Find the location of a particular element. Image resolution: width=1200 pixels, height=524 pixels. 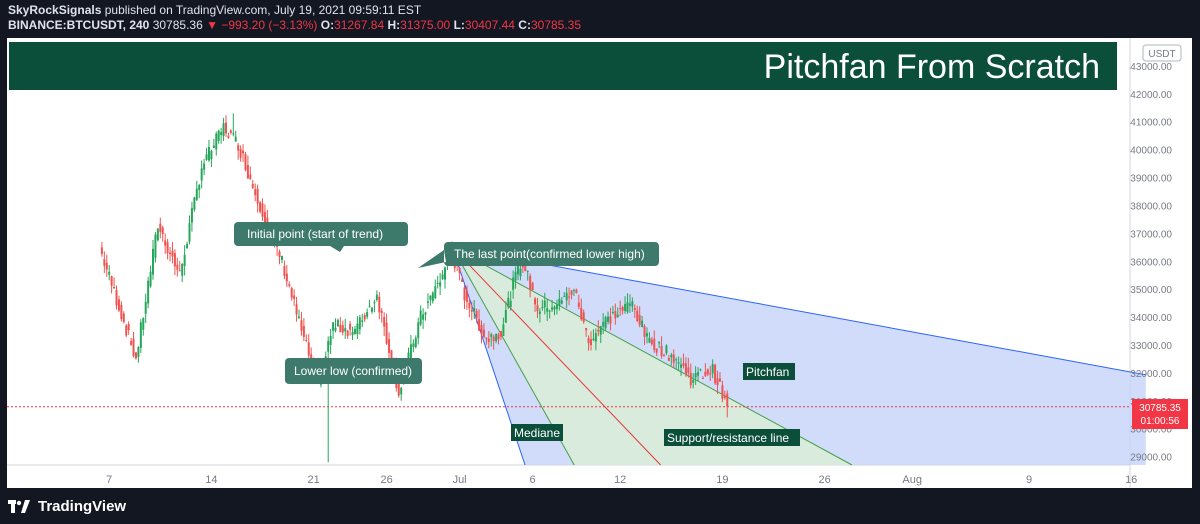

pitchfan-support-resistance-line is located at coordinates (652, 356).